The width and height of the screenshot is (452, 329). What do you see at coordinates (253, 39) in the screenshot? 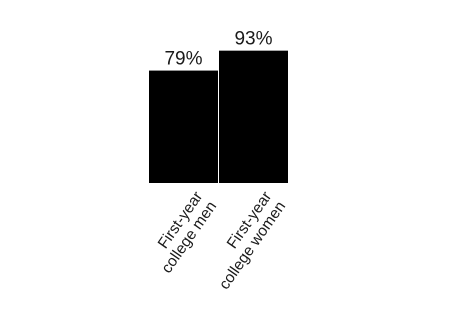
I see `value-label-1: 93%` at bounding box center [253, 39].